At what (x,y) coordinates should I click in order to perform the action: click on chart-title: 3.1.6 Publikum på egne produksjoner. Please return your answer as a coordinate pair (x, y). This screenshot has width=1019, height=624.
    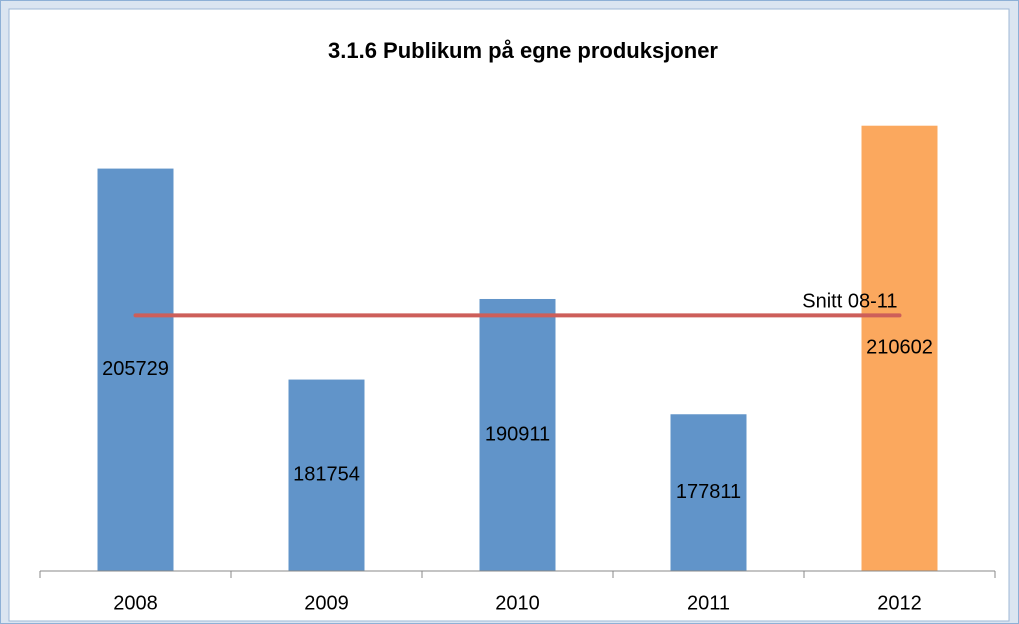
    Looking at the image, I should click on (523, 50).